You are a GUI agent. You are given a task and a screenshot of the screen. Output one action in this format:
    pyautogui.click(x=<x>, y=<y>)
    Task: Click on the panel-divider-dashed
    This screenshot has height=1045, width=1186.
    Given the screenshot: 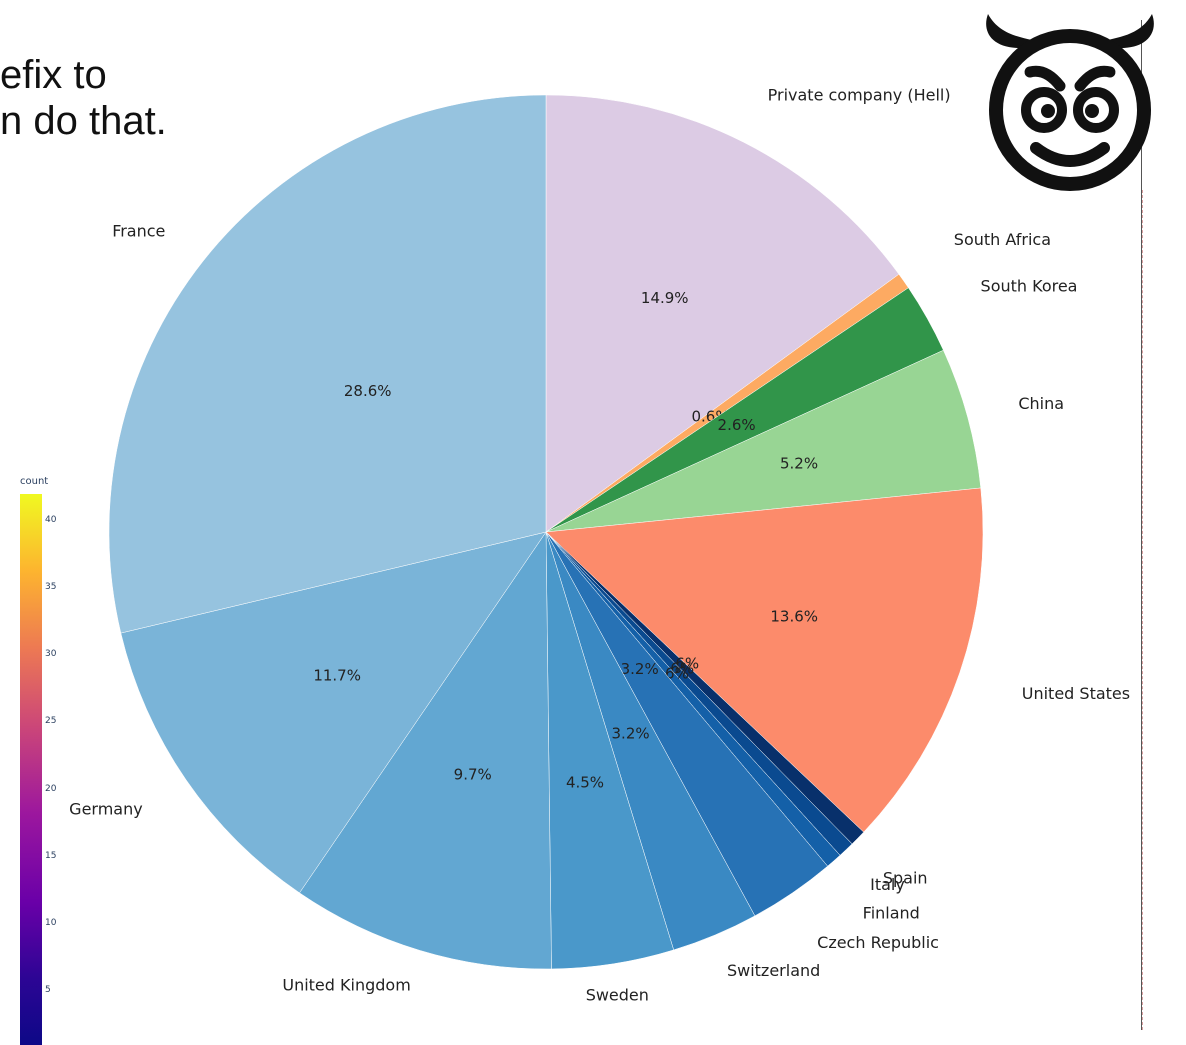 What is the action you would take?
    pyautogui.click(x=1142, y=610)
    